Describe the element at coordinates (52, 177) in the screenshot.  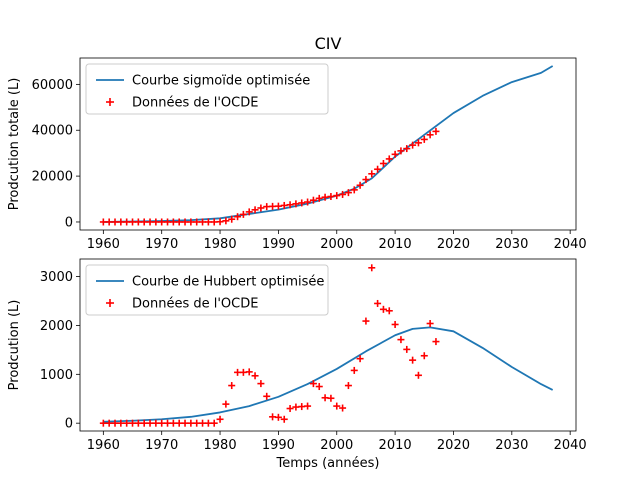
I see `top-y-tick-label: 20000` at that location.